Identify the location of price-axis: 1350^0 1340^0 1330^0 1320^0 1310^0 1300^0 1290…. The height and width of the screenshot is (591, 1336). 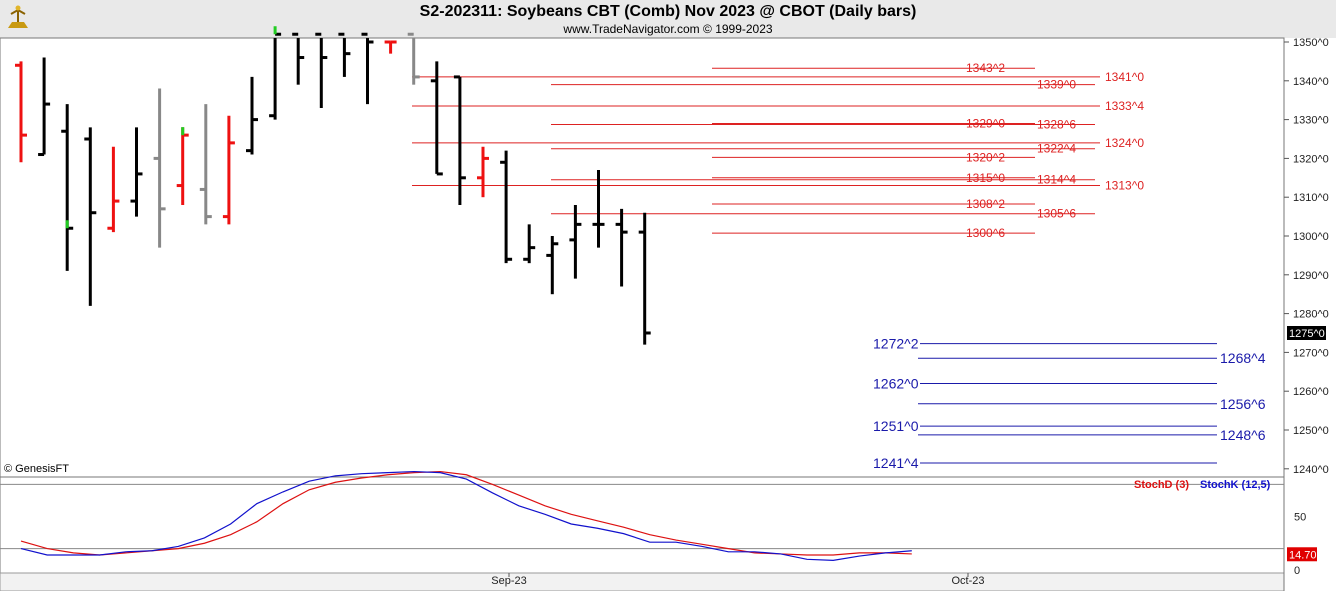
(1306, 256).